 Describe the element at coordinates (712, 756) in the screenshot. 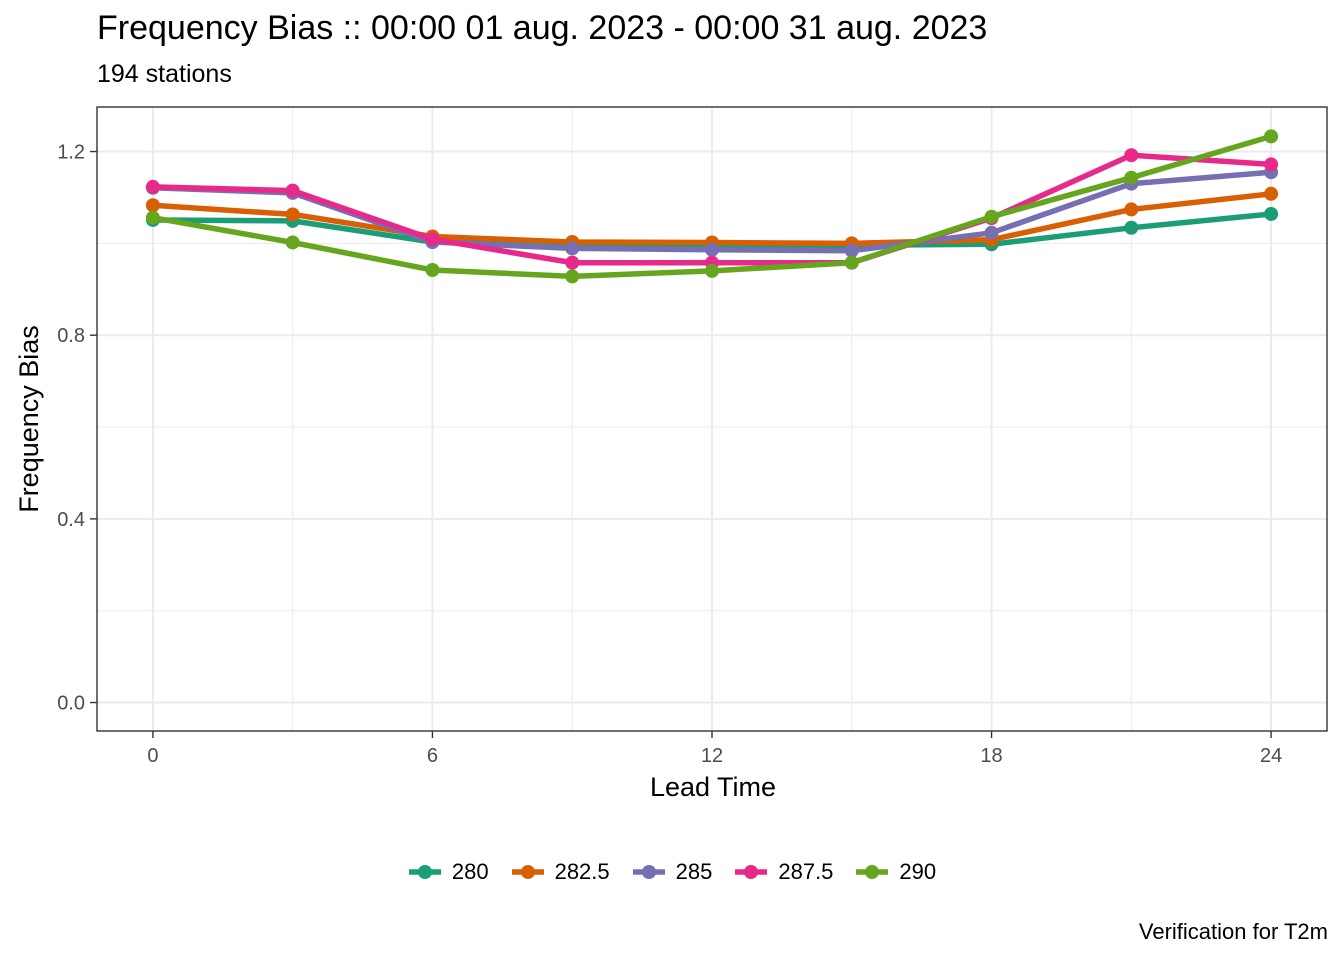

I see `x-tick-label: 12` at that location.